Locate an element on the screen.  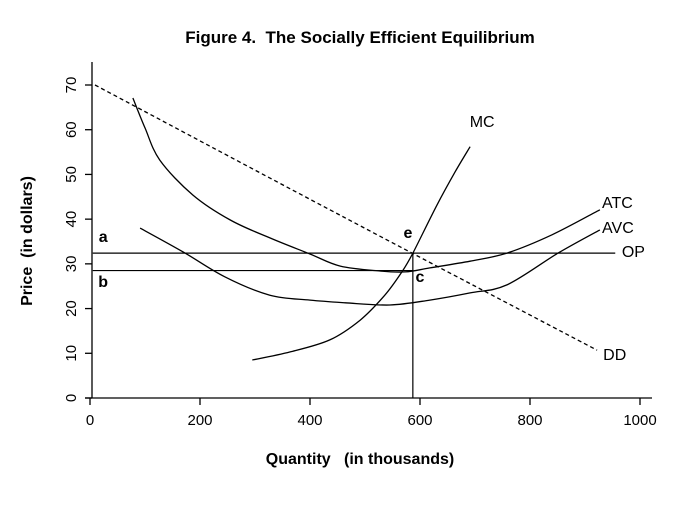
point-label-b: b is located at coordinates (103, 282).